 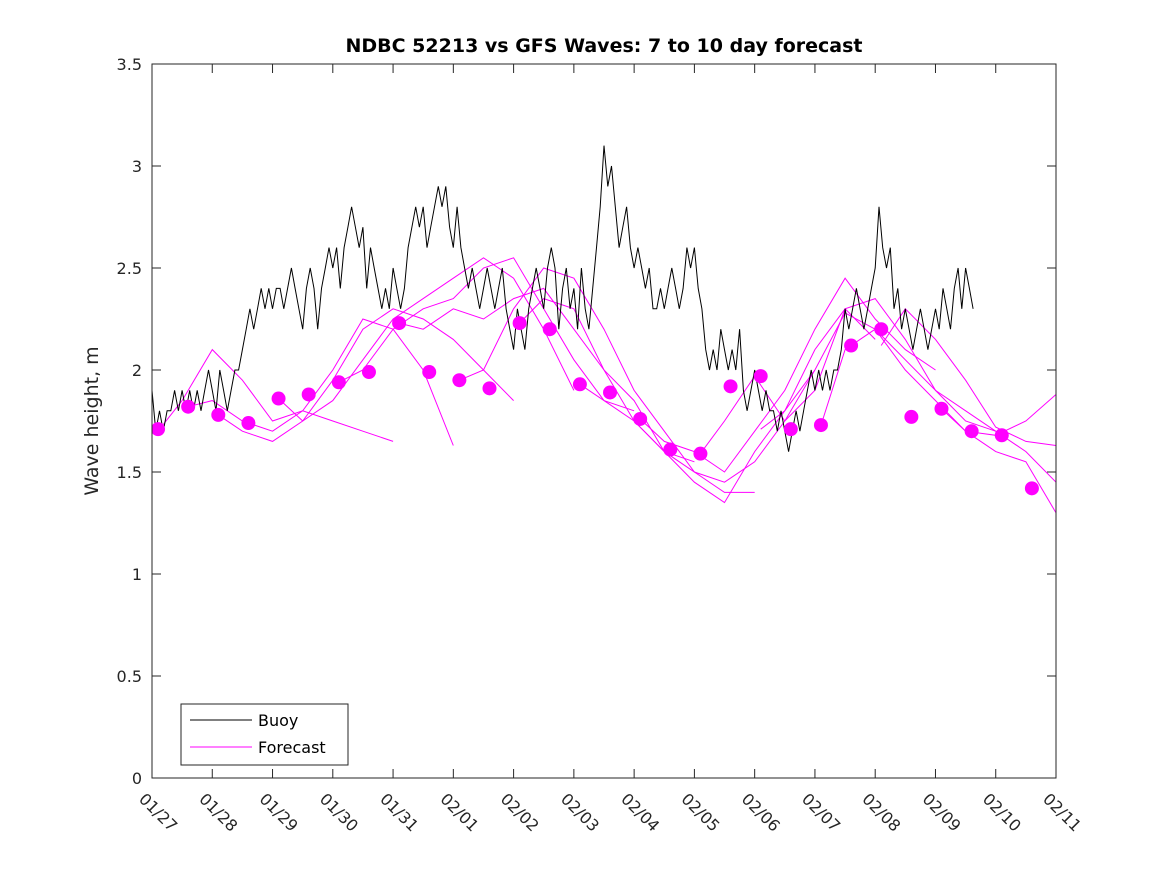 I want to click on x-tick-label: 01/30, so click(x=339, y=812).